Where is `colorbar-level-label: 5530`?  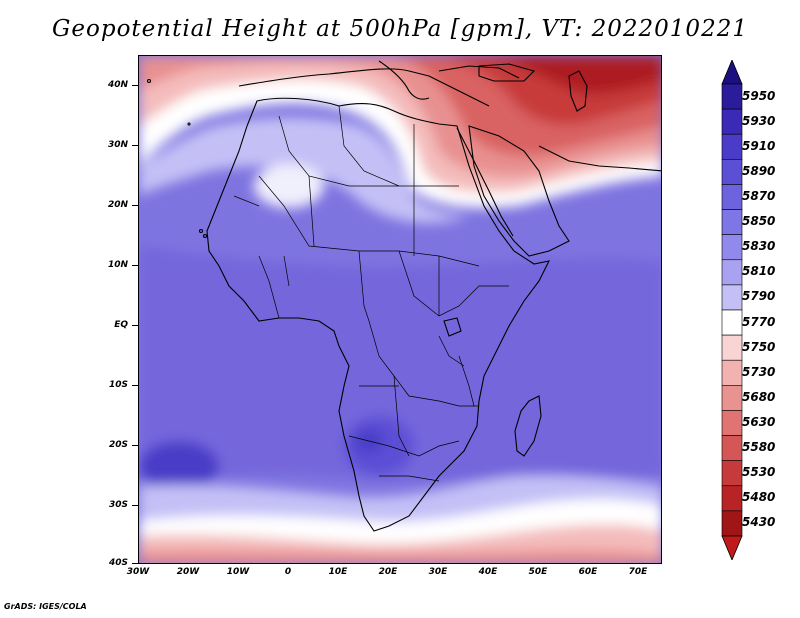 colorbar-level-label: 5530 is located at coordinates (759, 472).